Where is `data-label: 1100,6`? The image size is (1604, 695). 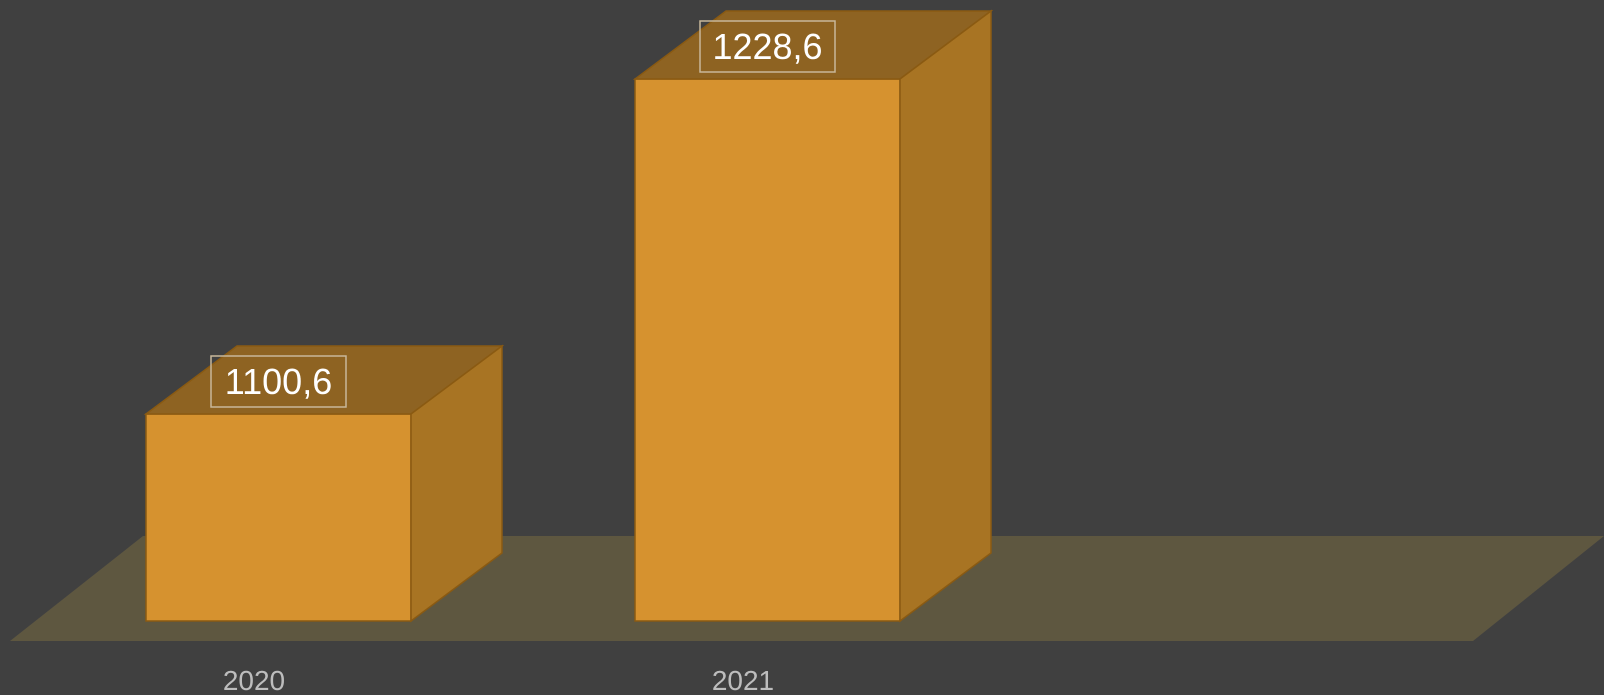 data-label: 1100,6 is located at coordinates (278, 381).